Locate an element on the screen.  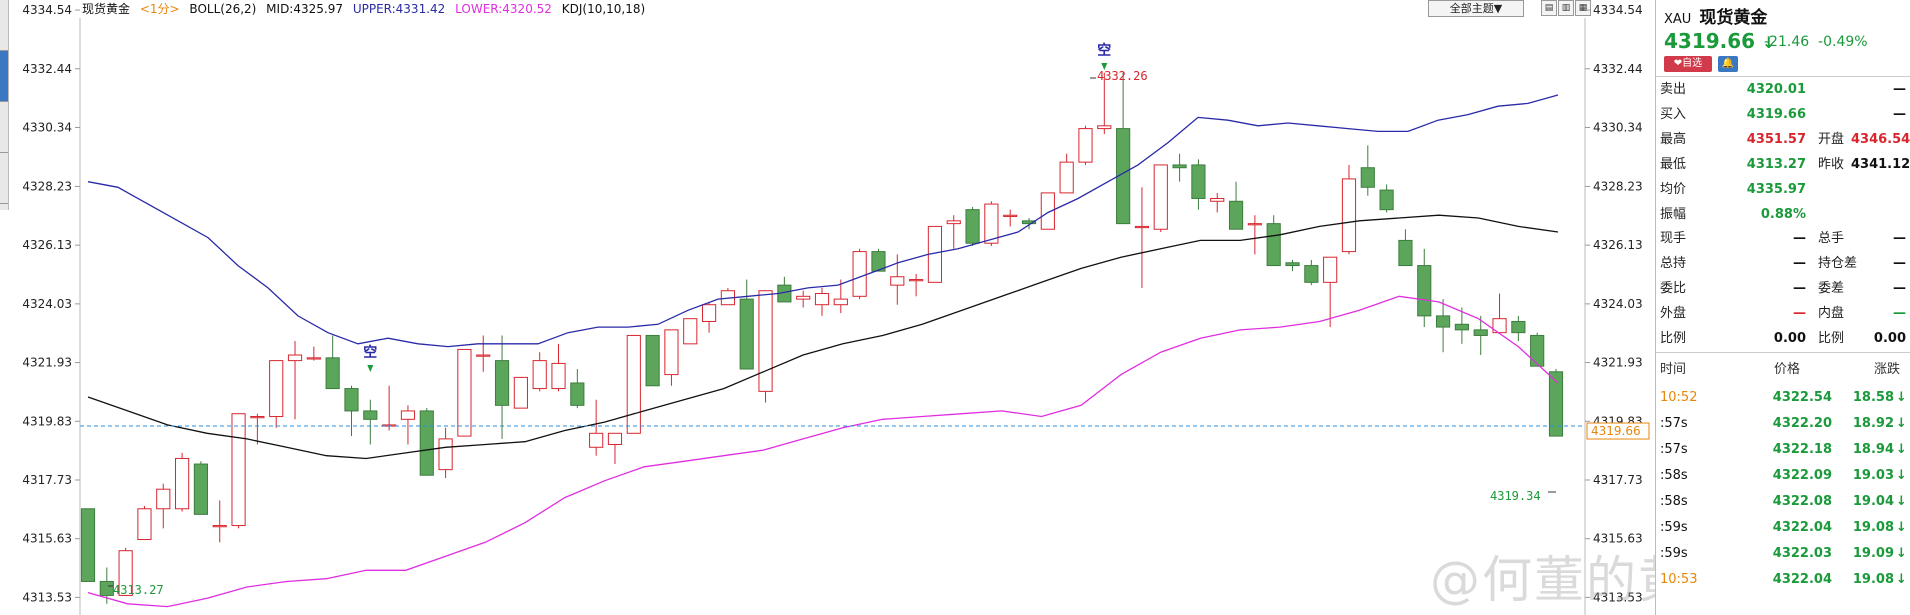
quote-row-label: 卖出 is located at coordinates (1673, 89).